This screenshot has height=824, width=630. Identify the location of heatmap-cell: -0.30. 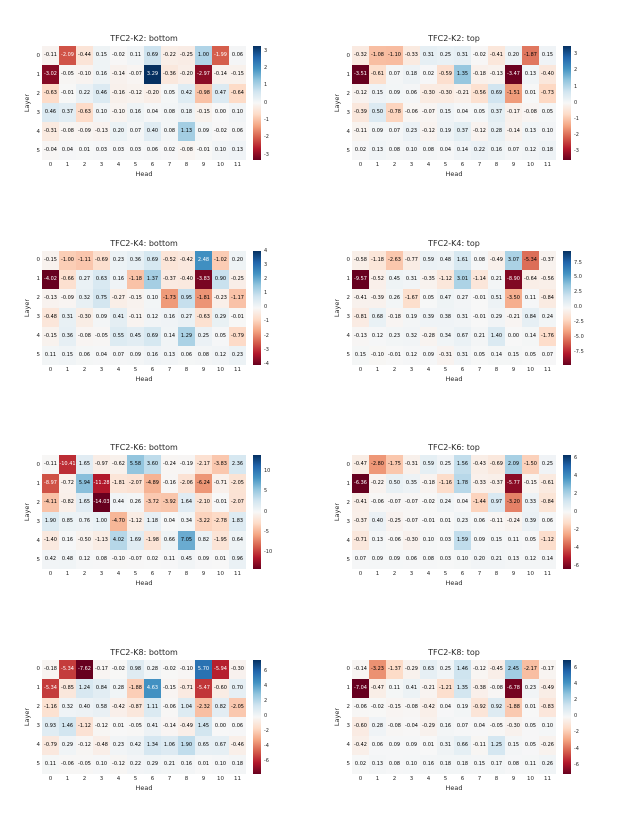
(445, 94).